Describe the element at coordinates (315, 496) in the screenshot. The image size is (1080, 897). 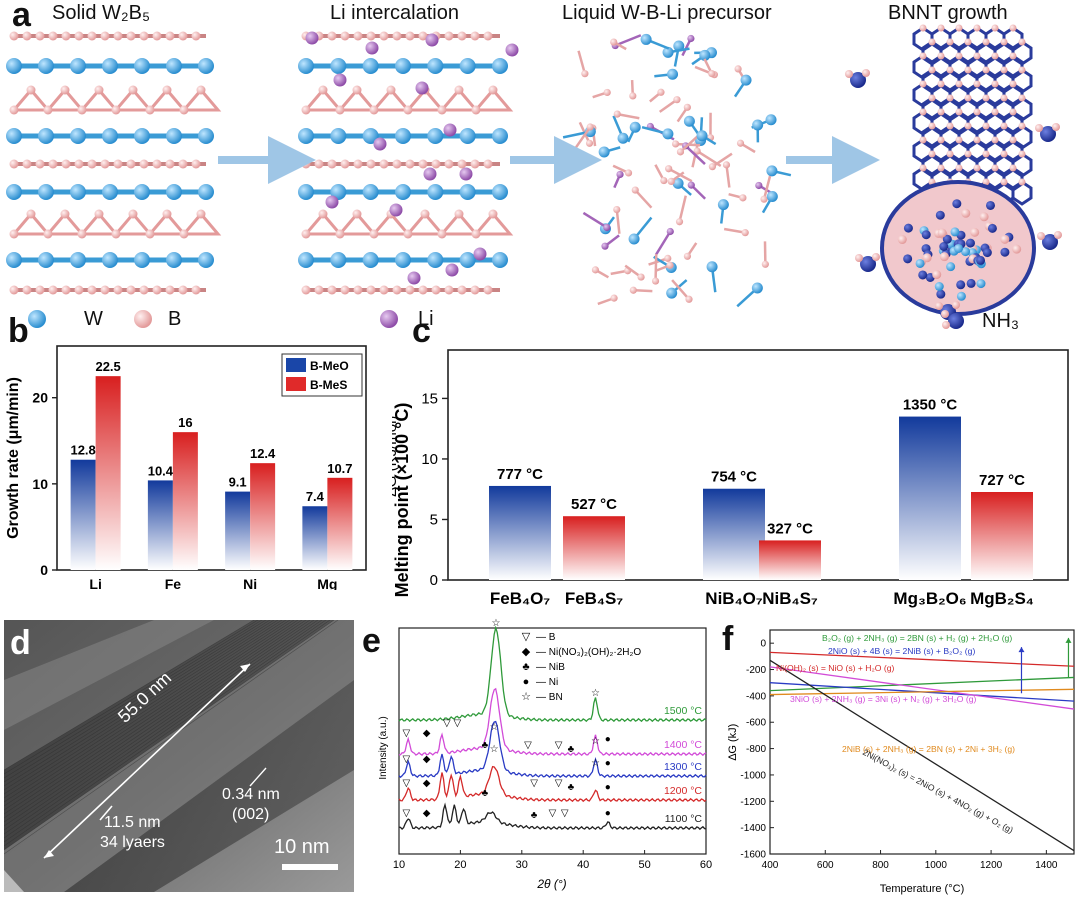
I see `bar-value-label: 7.4` at that location.